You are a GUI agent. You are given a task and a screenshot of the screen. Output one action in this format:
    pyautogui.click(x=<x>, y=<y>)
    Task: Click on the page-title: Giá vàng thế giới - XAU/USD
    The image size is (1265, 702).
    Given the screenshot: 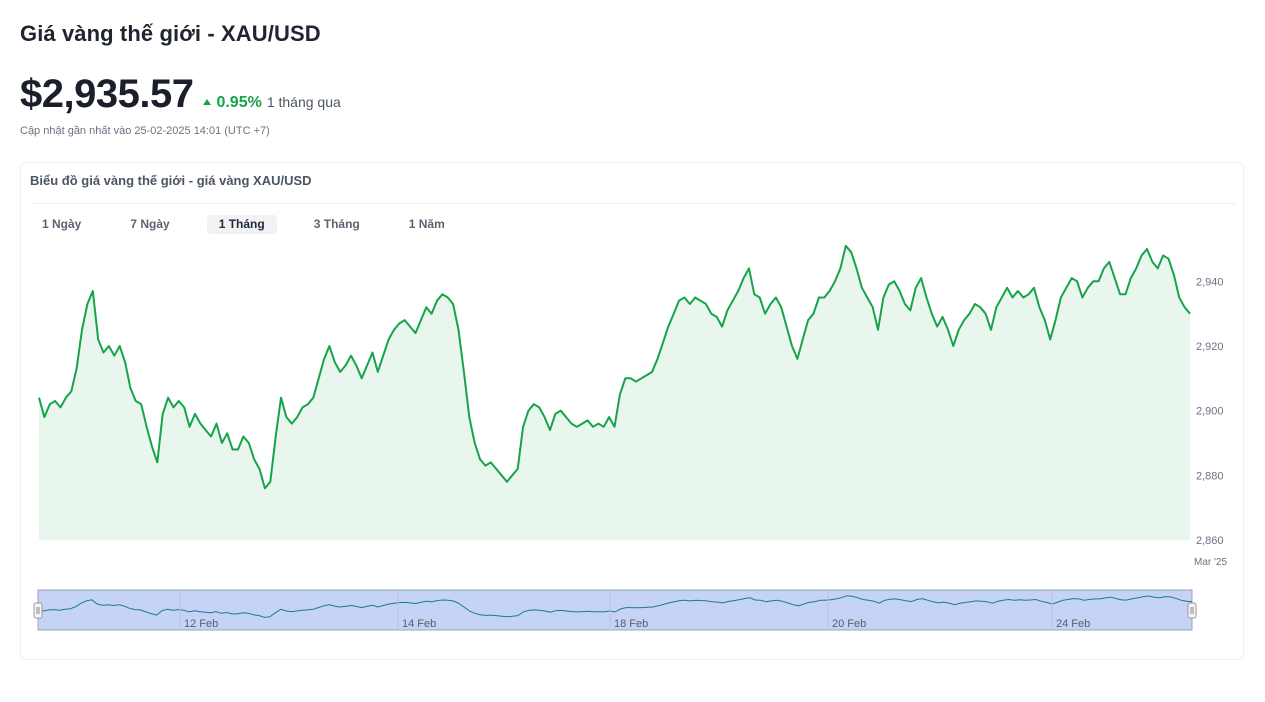 What is the action you would take?
    pyautogui.click(x=170, y=33)
    